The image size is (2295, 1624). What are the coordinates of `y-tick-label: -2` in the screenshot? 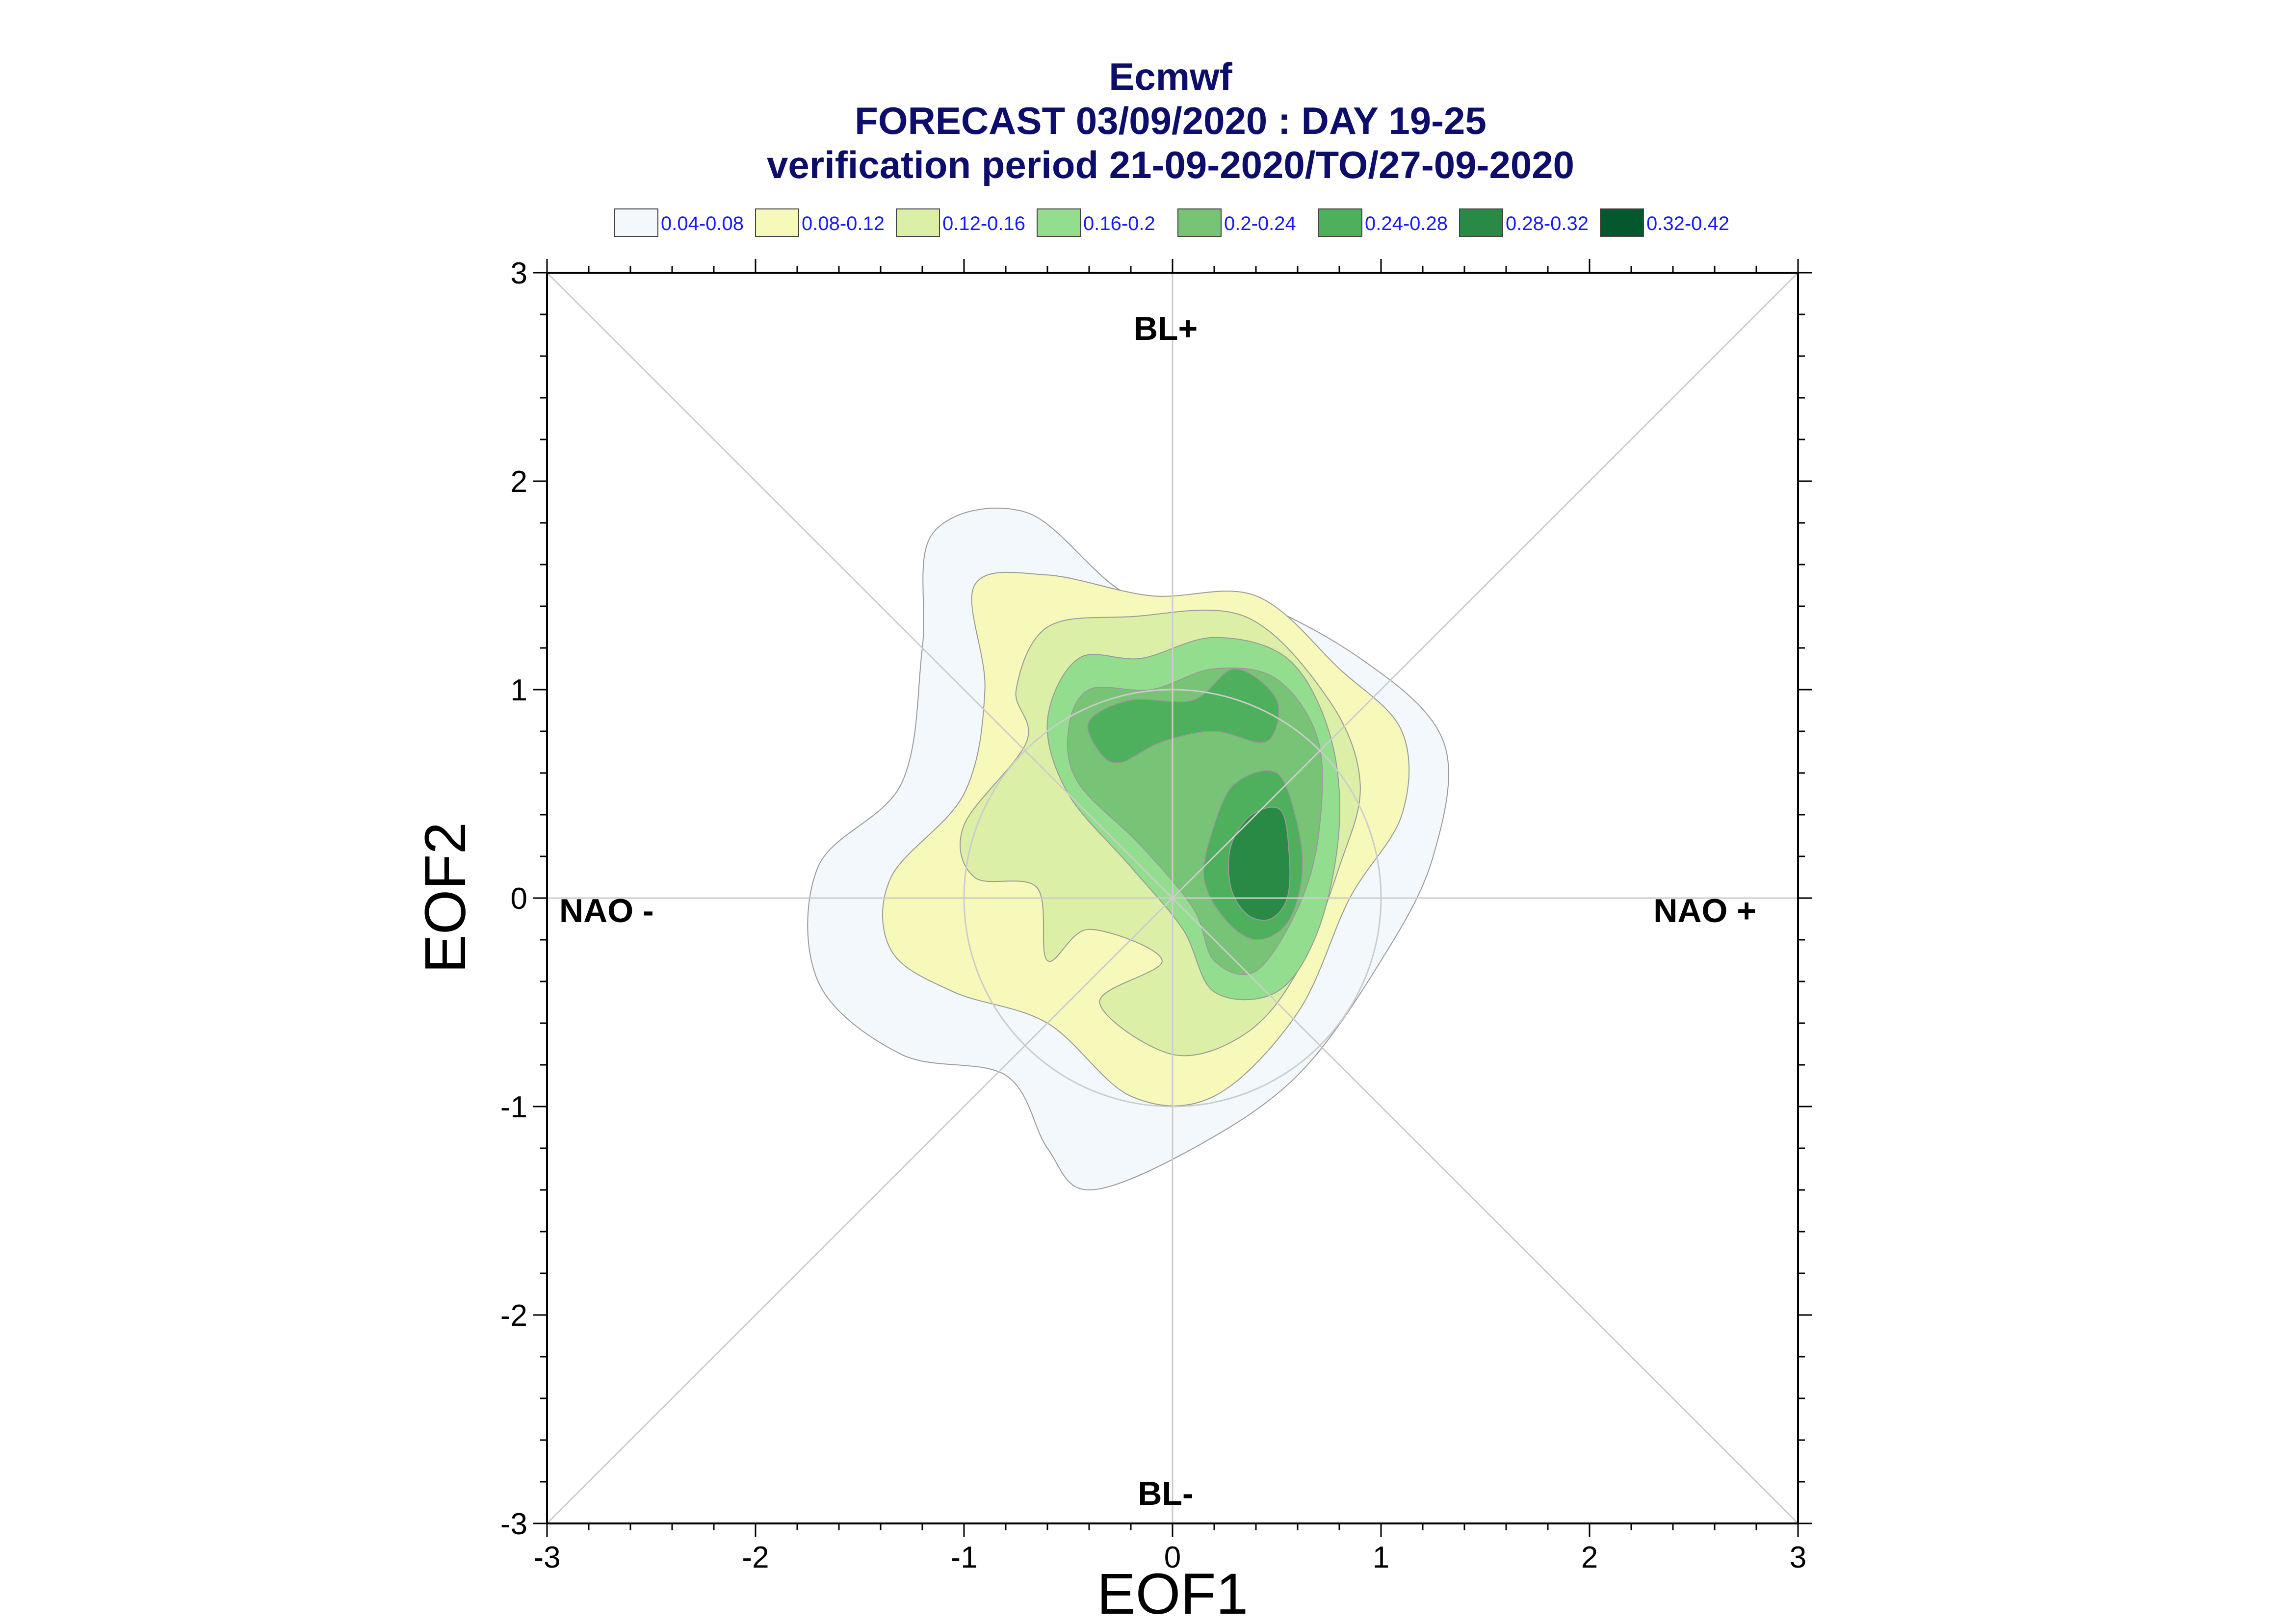 It's located at (514, 1316).